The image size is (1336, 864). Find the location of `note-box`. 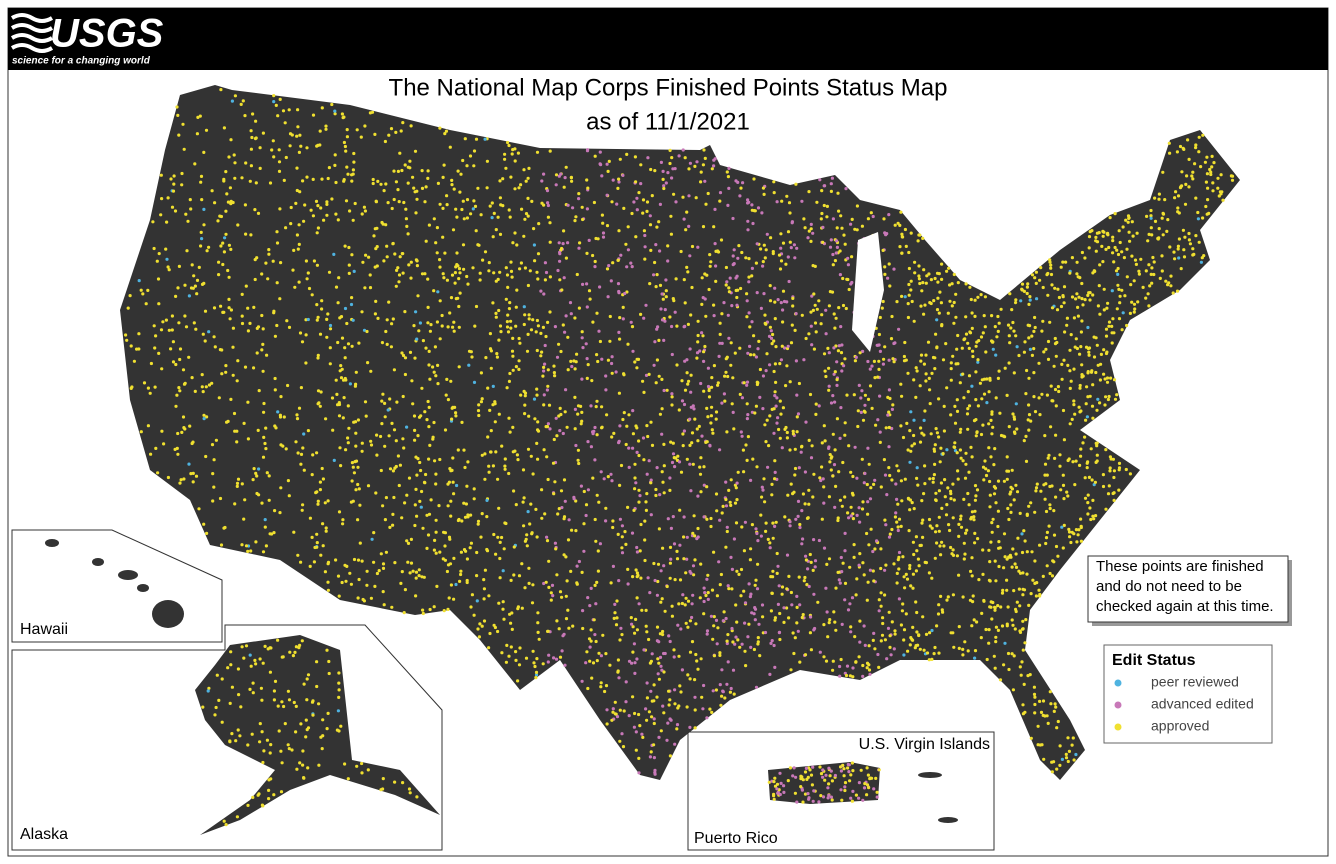

note-box is located at coordinates (1188, 589).